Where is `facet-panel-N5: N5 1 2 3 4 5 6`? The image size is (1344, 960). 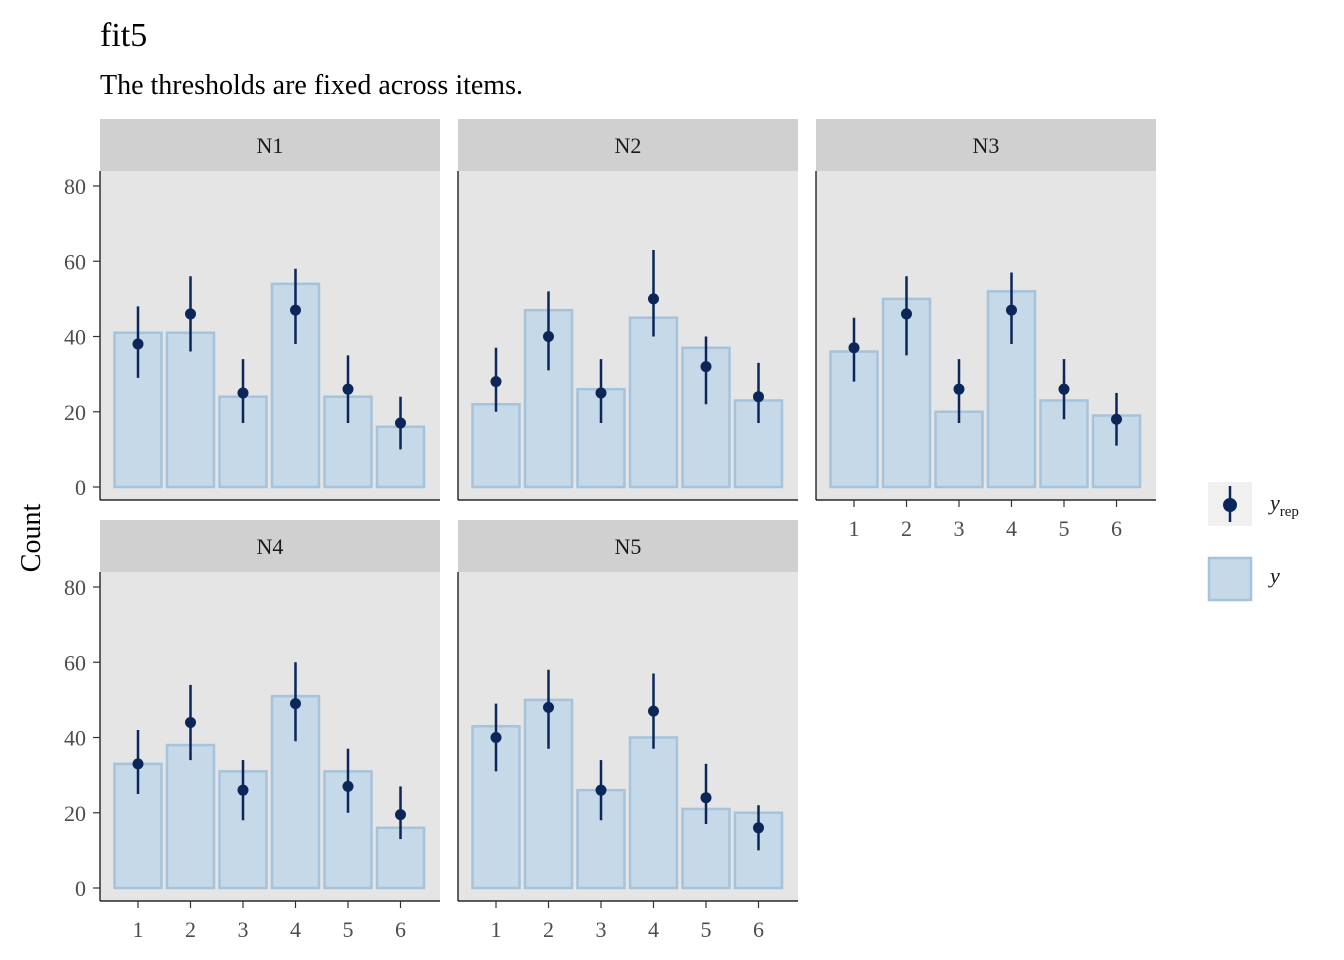
facet-panel-N5: N5 1 2 3 4 5 6 is located at coordinates (627, 731).